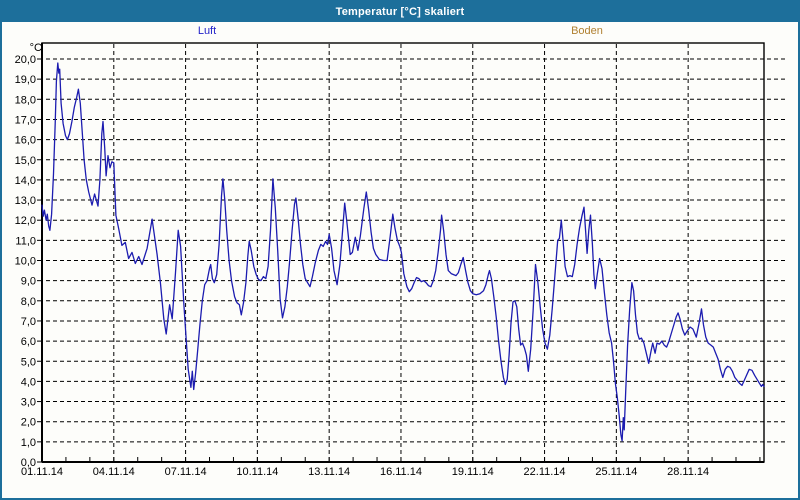 This screenshot has height=500, width=800. Describe the element at coordinates (28, 302) in the screenshot. I see `svg-text: 8,0` at that location.